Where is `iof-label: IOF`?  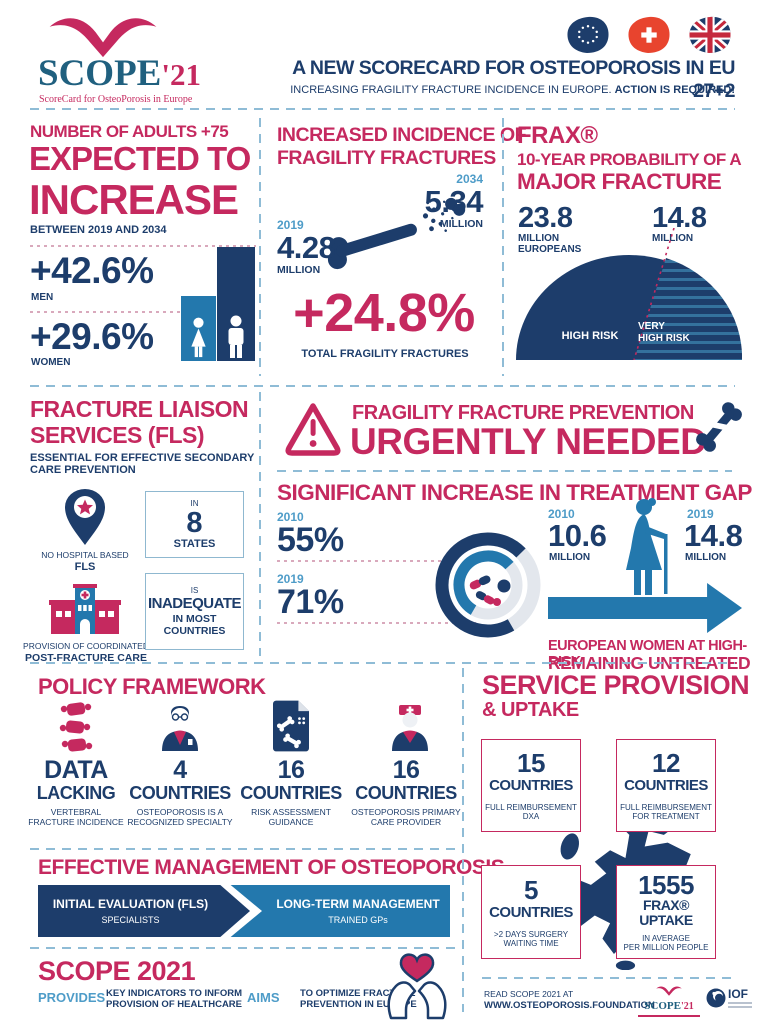
iof-label: IOF is located at coordinates (738, 994).